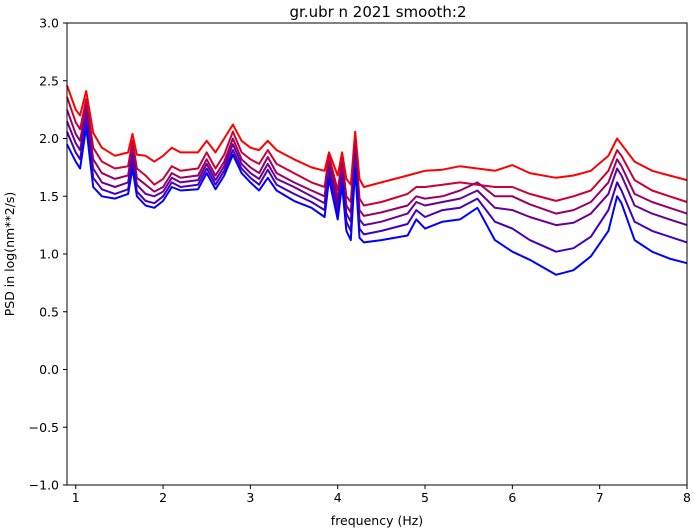 Image resolution: width=694 pixels, height=531 pixels. Describe the element at coordinates (600, 497) in the screenshot. I see `x-tick-label: 7` at that location.